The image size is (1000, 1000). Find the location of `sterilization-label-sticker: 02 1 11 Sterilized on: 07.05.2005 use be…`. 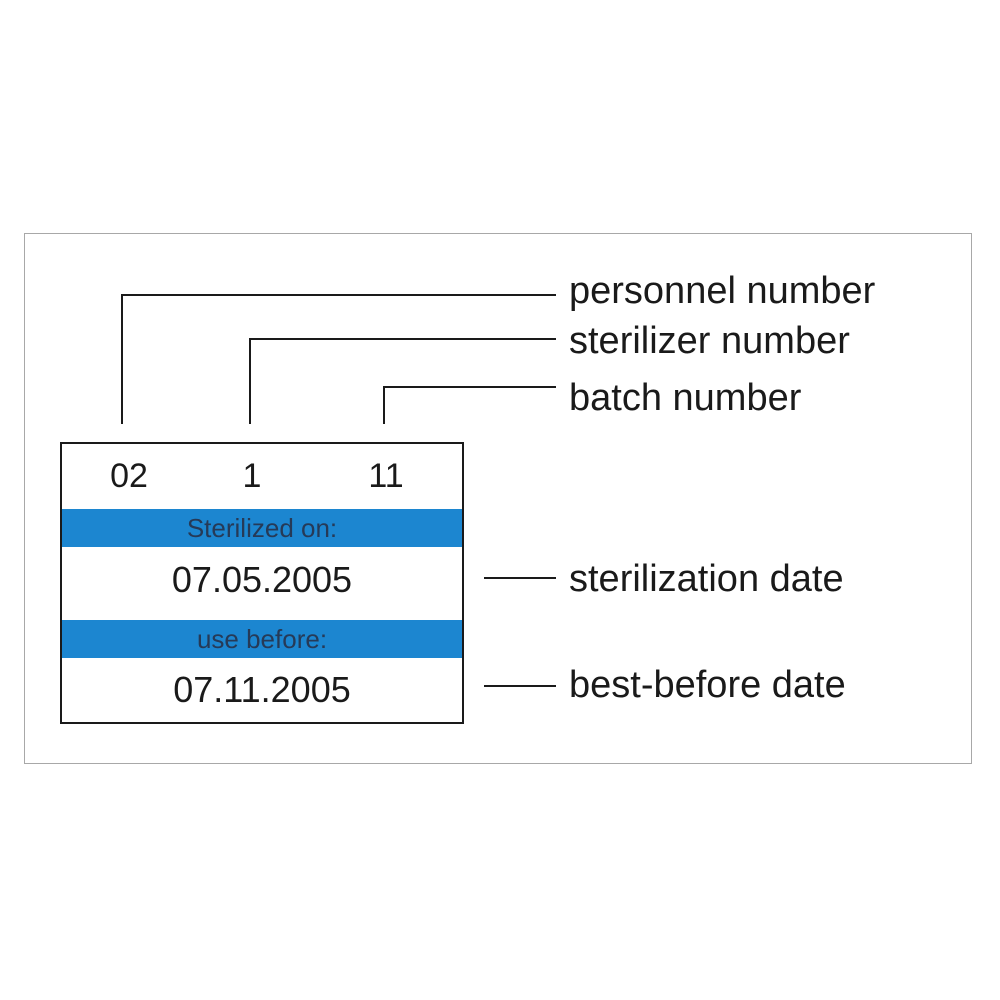

sterilization-label-sticker: 02 1 11 Sterilized on: 07.05.2005 use be… is located at coordinates (262, 583).